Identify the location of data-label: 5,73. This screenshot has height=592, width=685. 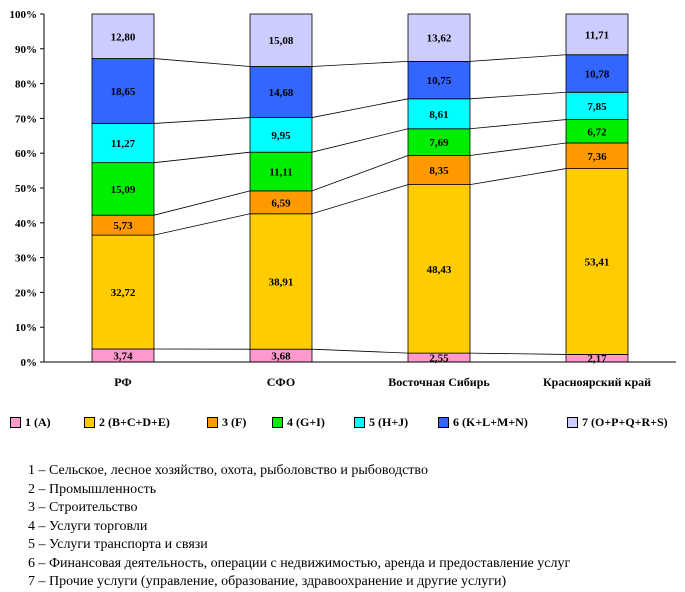
(123, 226).